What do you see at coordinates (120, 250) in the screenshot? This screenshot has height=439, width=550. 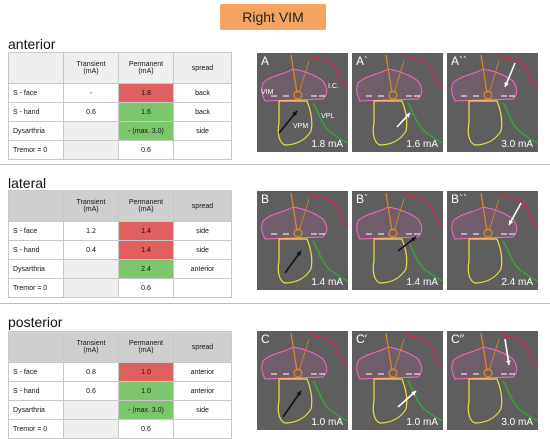 I see `table-row: S - hand 0.4 1.4 side` at bounding box center [120, 250].